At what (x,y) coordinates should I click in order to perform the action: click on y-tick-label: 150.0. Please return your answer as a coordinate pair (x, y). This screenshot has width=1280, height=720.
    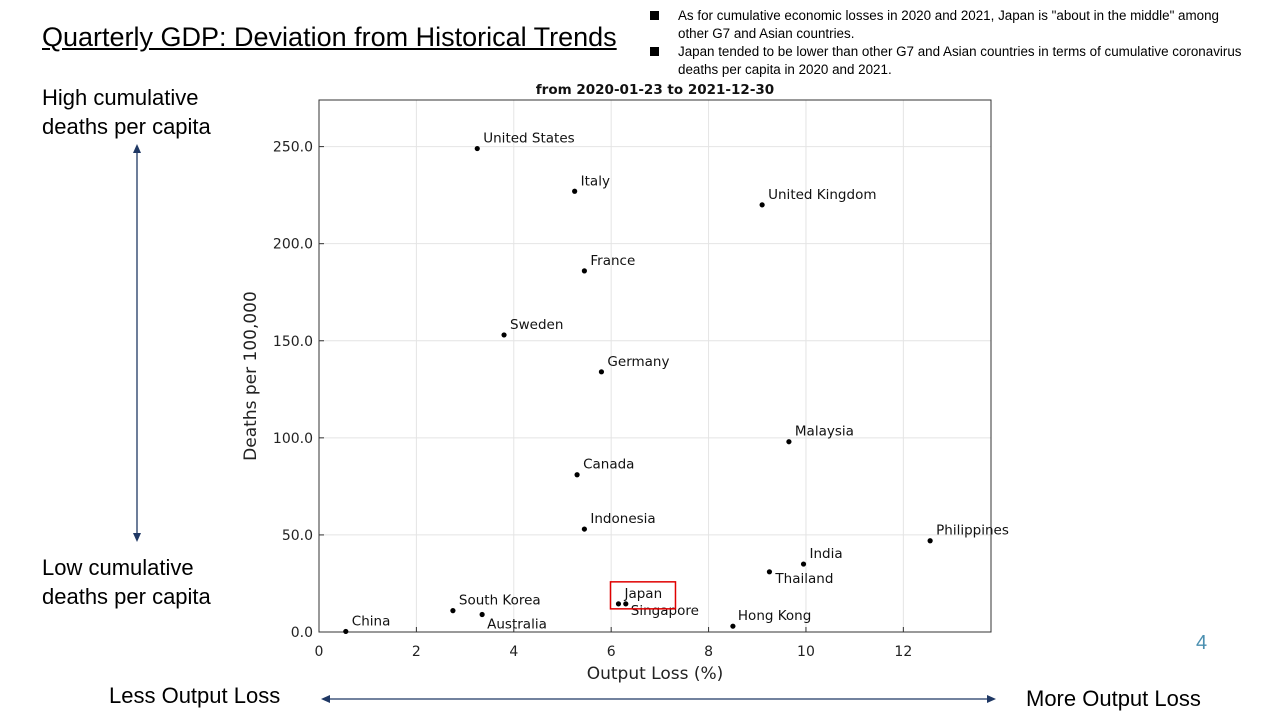
    Looking at the image, I should click on (293, 342).